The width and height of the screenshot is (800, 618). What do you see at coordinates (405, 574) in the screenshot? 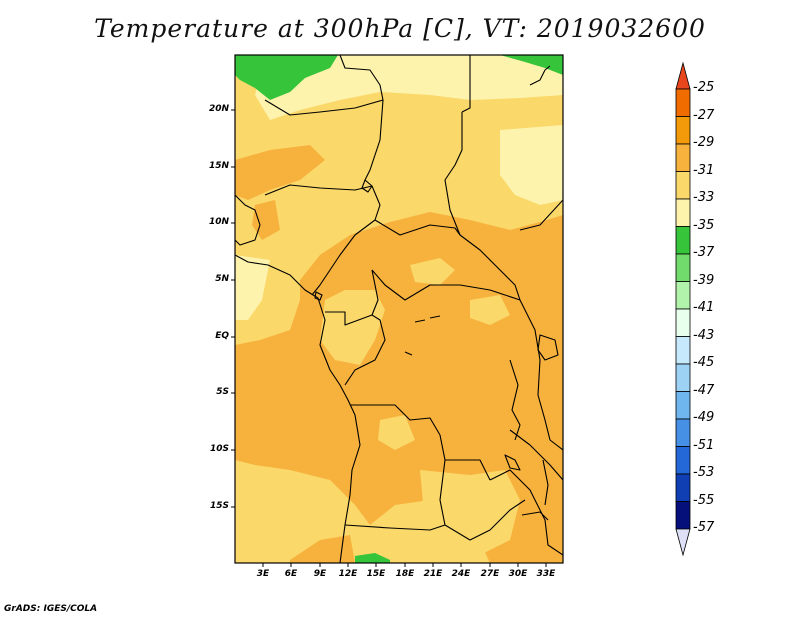
I see `lon-label-18e: 18E` at bounding box center [405, 574].